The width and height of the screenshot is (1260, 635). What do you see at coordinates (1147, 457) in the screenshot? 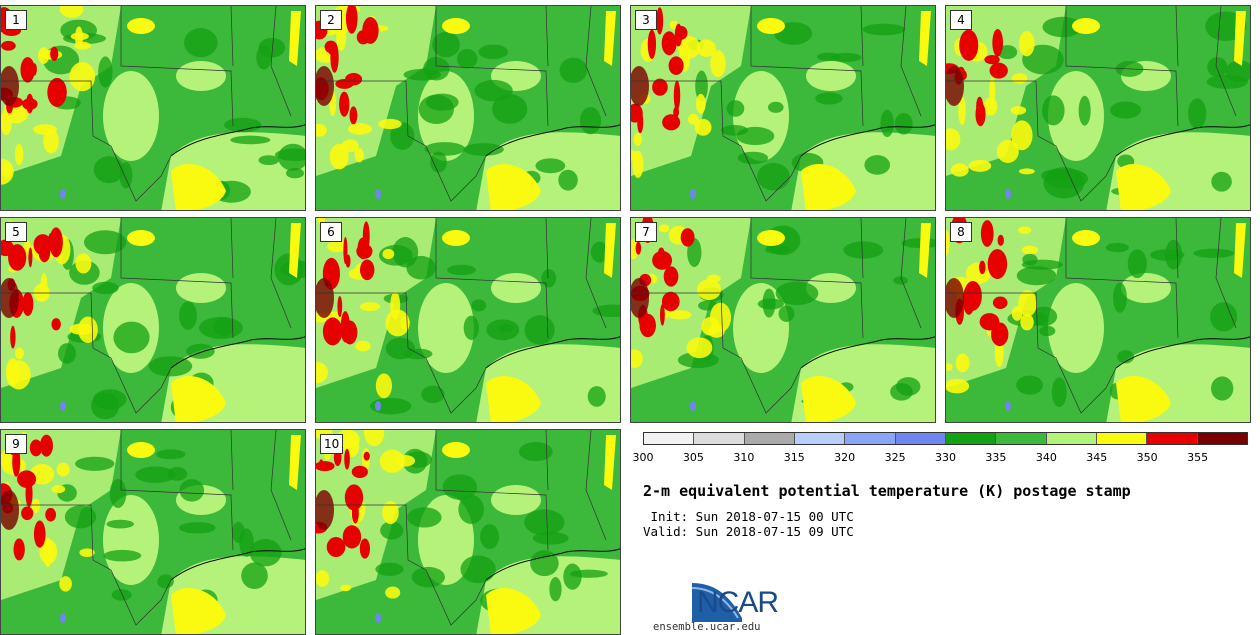
I see `colorbar-tick-label: 350` at bounding box center [1147, 457].